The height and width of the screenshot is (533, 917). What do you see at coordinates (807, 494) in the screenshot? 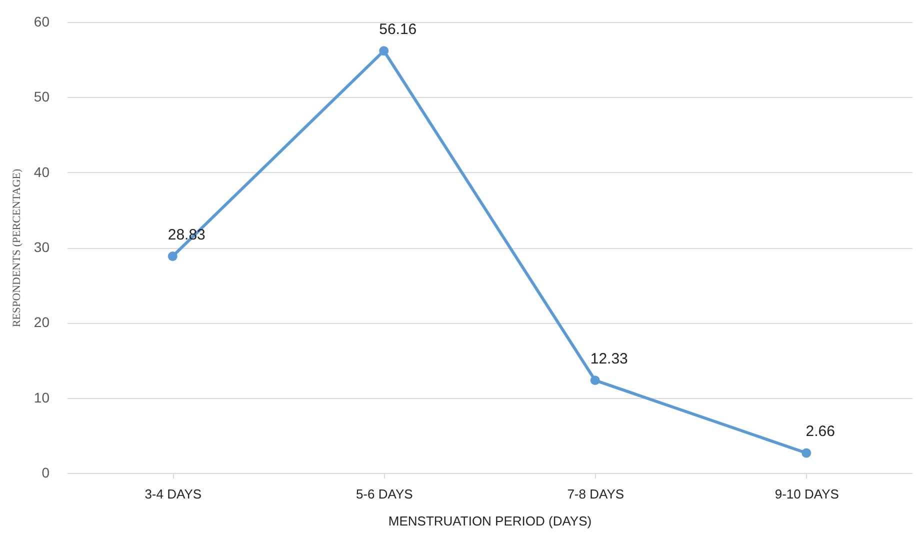
I see `x-tick-label: 9-10 DAYS` at bounding box center [807, 494].